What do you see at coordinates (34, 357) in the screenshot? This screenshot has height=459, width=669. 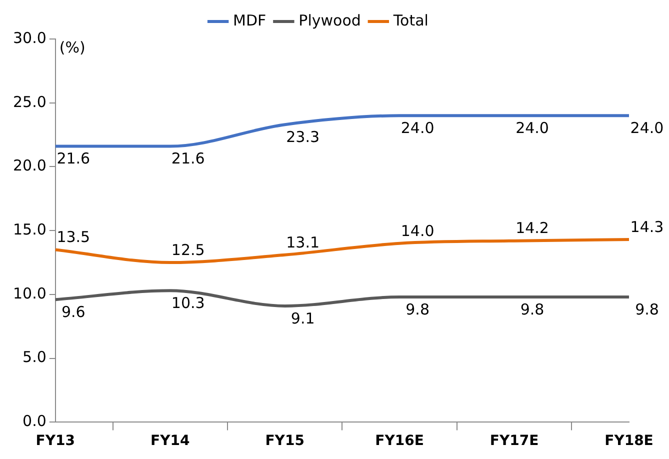 I see `y-tick-label: 5.0` at bounding box center [34, 357].